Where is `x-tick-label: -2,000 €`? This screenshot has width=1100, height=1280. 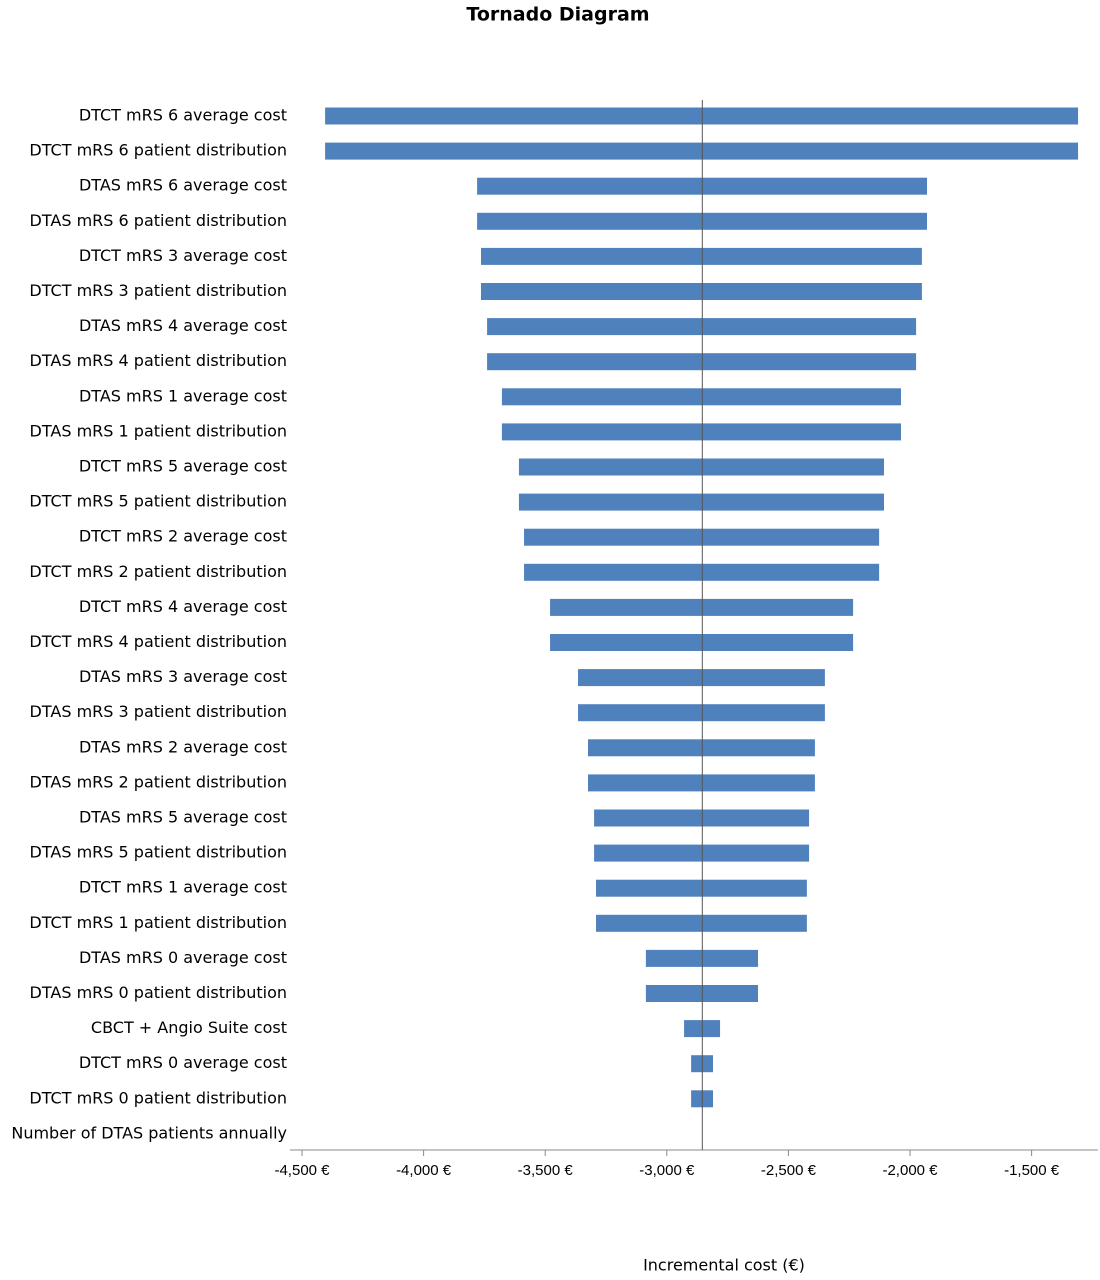
x-tick-label: -2,000 € is located at coordinates (910, 1170).